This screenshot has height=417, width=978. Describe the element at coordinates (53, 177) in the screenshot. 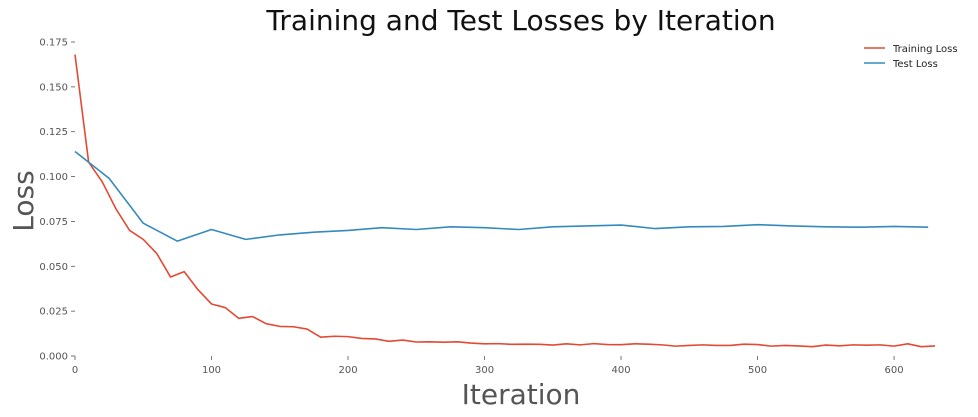

I see `y-tick-label: 0.100` at that location.